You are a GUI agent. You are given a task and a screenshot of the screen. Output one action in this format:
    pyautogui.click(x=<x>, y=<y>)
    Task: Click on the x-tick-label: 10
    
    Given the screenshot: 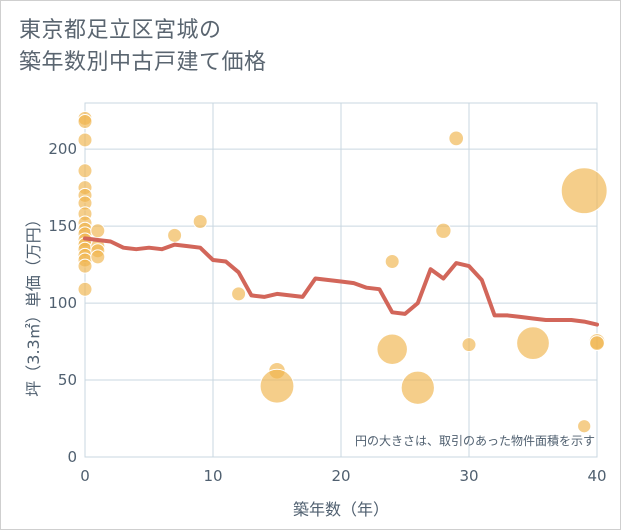 What is the action you would take?
    pyautogui.click(x=212, y=476)
    